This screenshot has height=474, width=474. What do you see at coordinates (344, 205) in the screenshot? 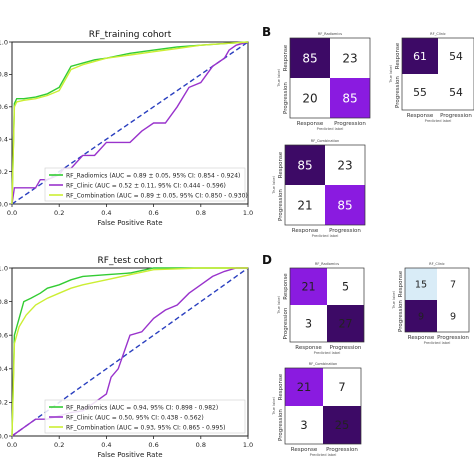
I see `cm-b-combination-cell-value: 85` at bounding box center [344, 205].